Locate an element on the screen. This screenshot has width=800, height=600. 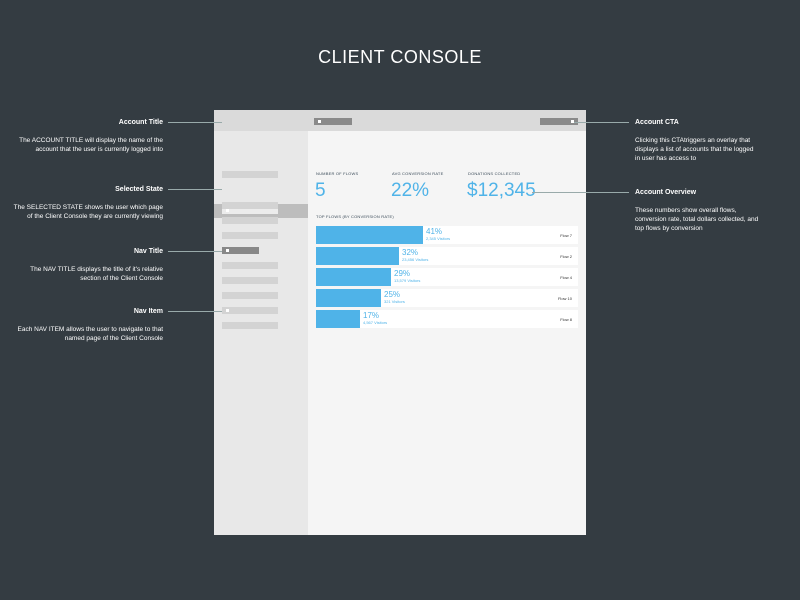
account-title is located at coordinates (333, 121).